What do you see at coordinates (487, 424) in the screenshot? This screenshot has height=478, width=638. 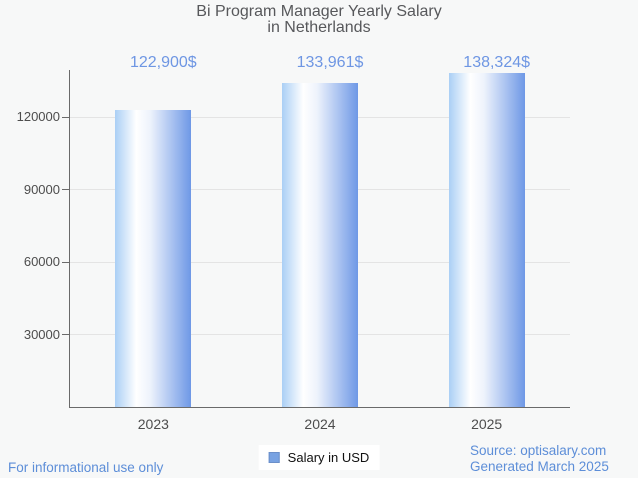 I see `x-axis-label: 2025` at bounding box center [487, 424].